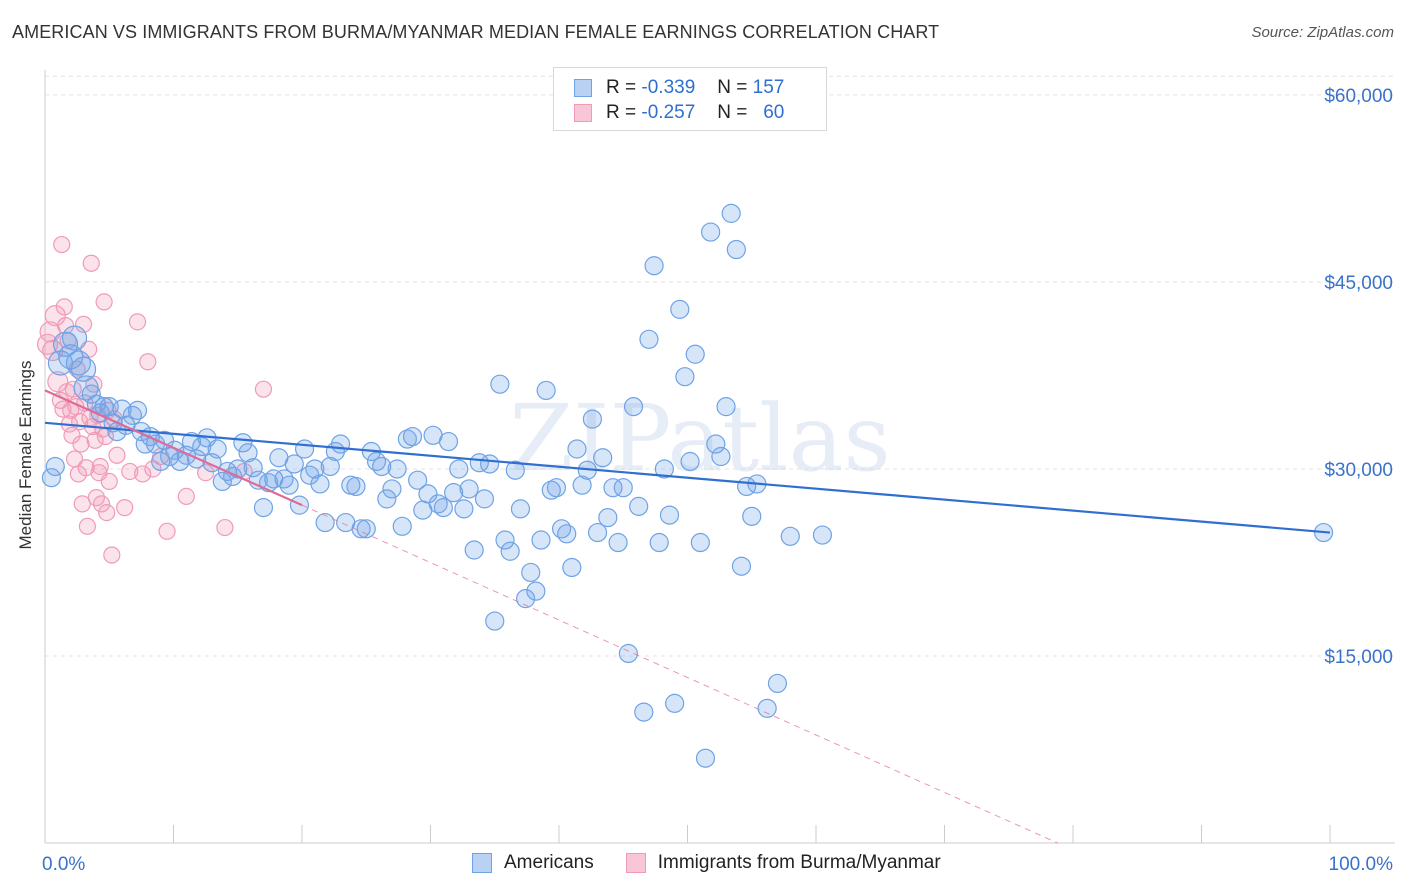 The width and height of the screenshot is (1406, 892). I want to click on legend-n-value: 60, so click(774, 112).